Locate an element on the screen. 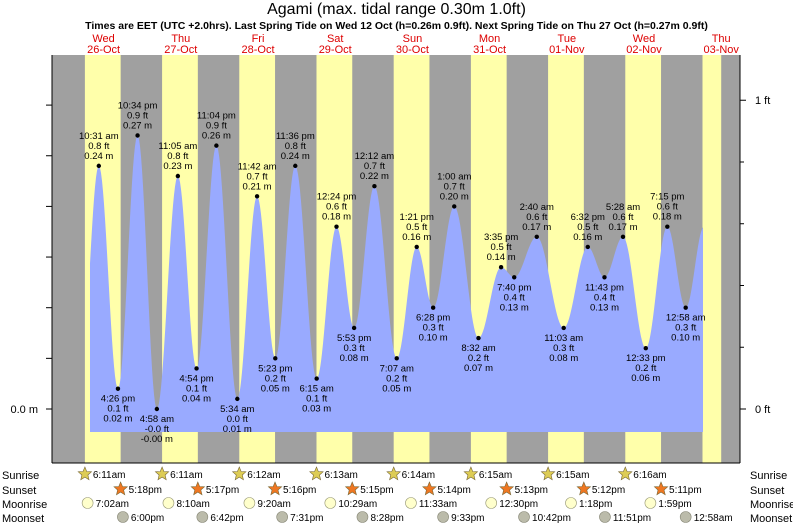 Image resolution: width=793 pixels, height=525 pixels. tide-label: 1:21 pm is located at coordinates (417, 217).